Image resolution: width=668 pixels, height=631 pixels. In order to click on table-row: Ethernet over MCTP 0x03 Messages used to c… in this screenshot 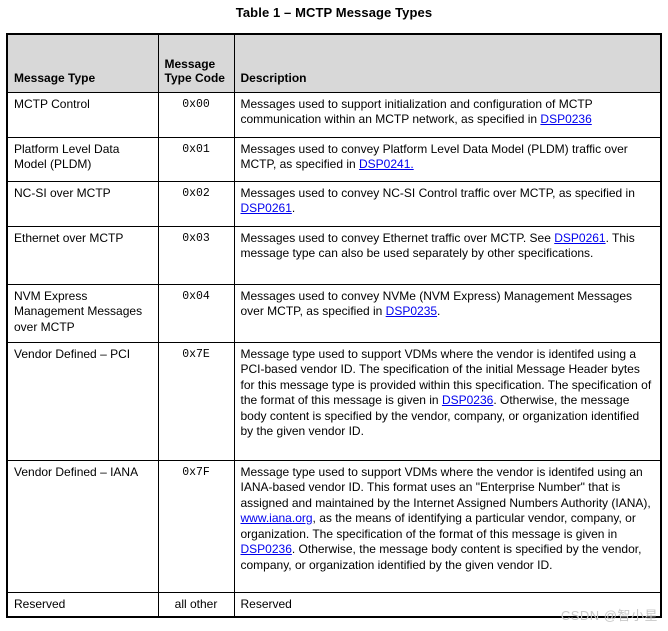, I will do `click(334, 255)`.